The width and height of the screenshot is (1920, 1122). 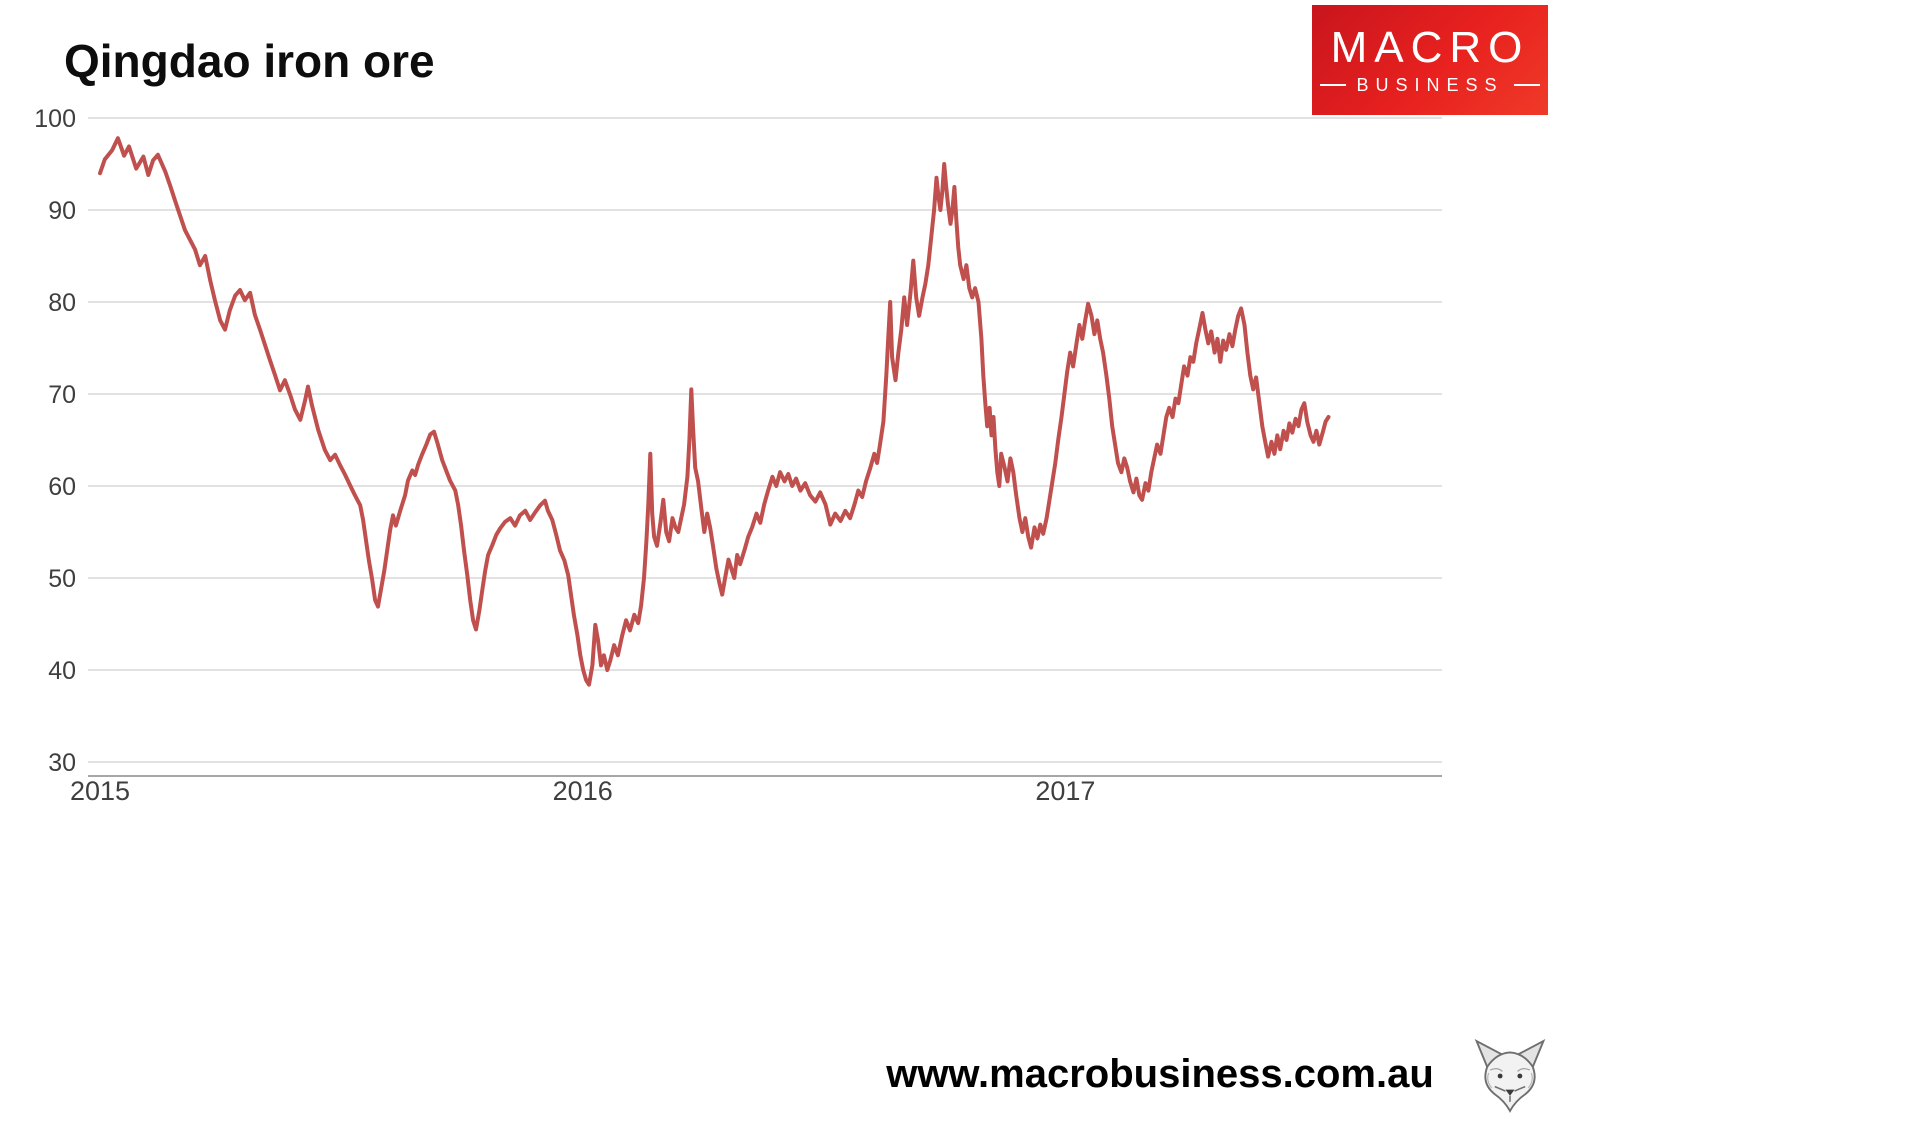 I want to click on fox-logo, so click(x=1510, y=1076).